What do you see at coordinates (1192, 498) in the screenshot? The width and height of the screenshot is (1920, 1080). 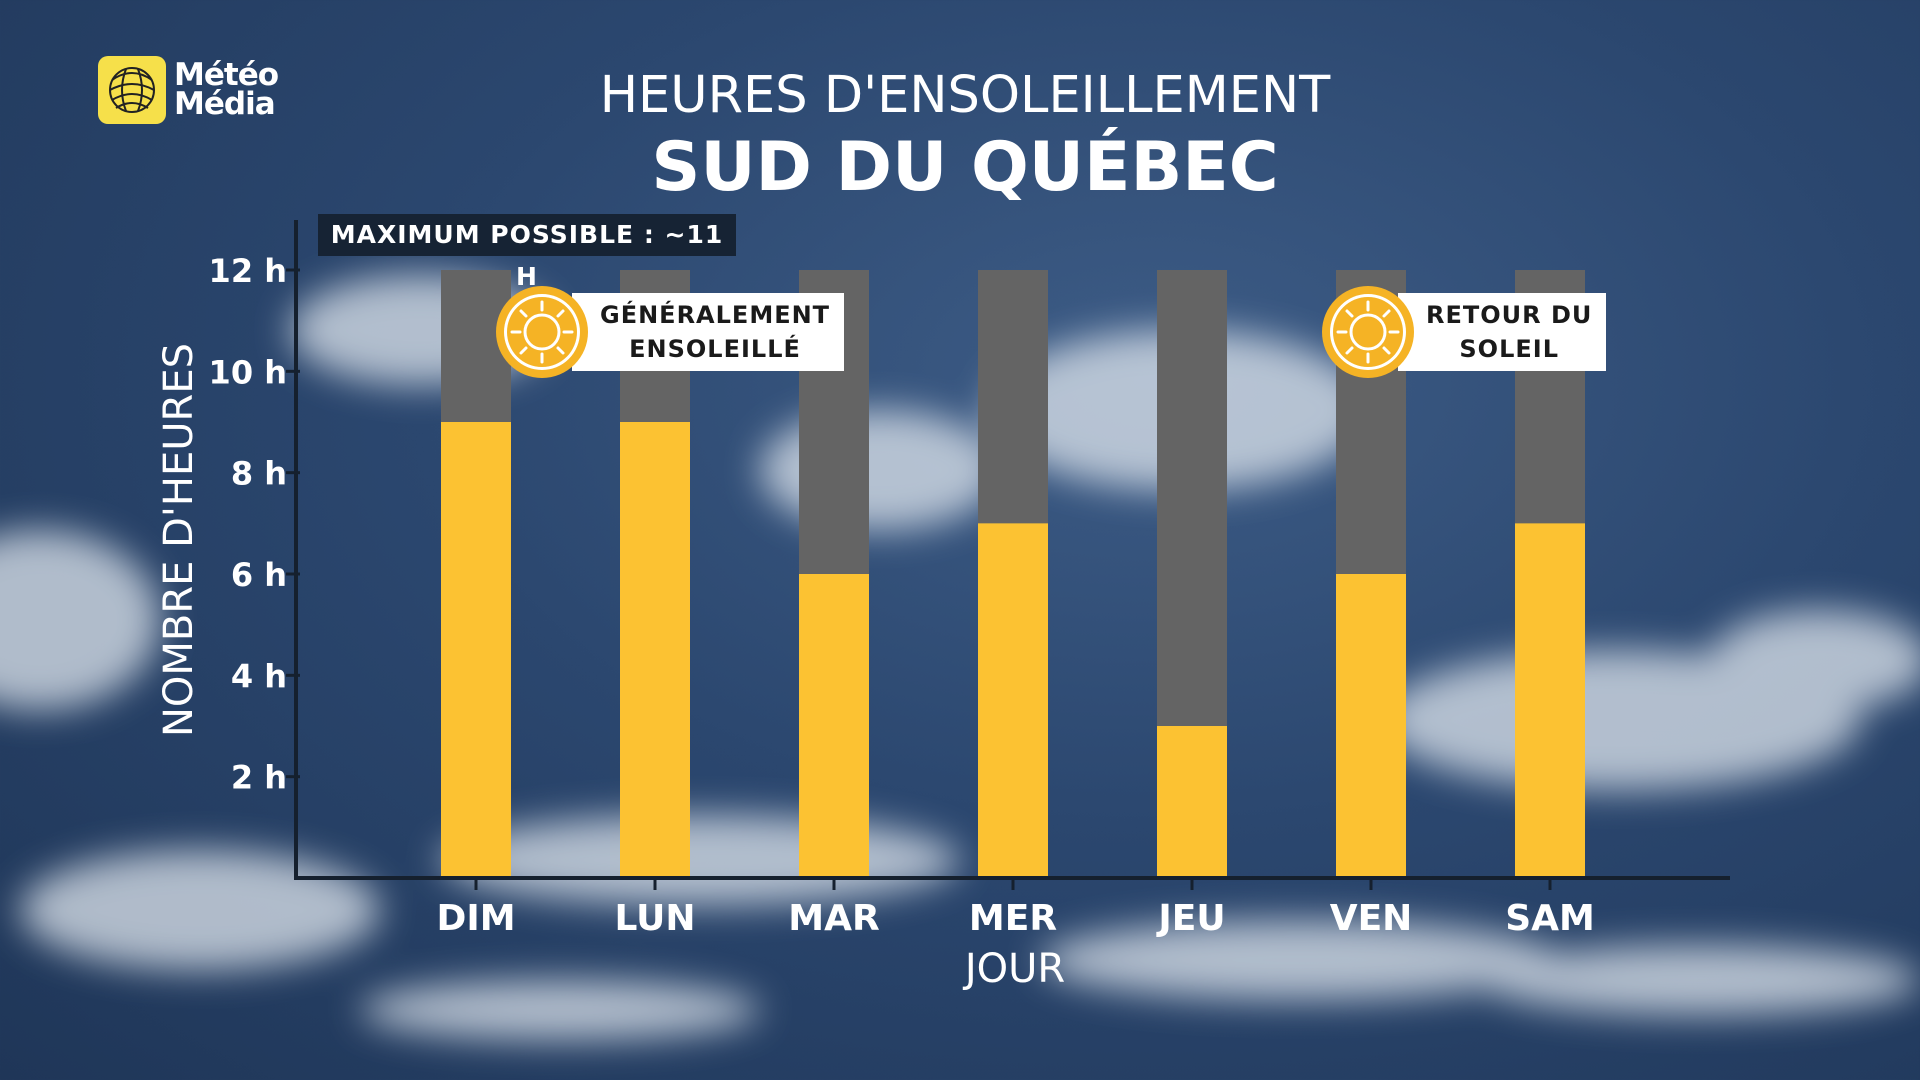 I see `bar-remaining-jeu` at bounding box center [1192, 498].